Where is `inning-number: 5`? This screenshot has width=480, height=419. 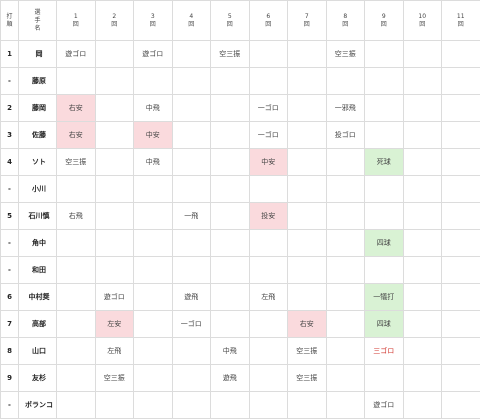
inning-number: 5 is located at coordinates (230, 17).